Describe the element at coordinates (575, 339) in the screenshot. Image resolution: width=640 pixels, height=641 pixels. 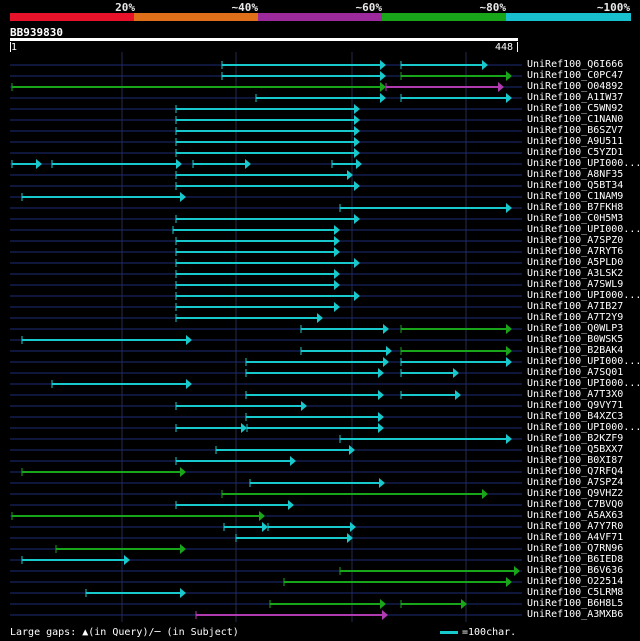
I see `hit-label: UniRef100_B0WSK5` at that location.